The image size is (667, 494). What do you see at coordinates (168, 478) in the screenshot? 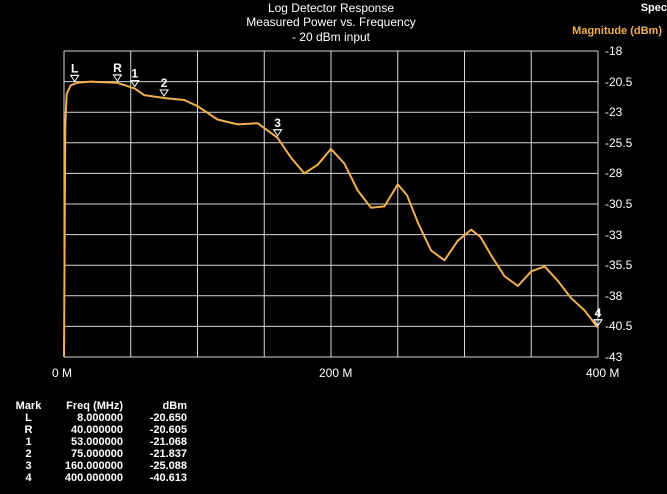
I see `row-dbm: -40.613` at bounding box center [168, 478].